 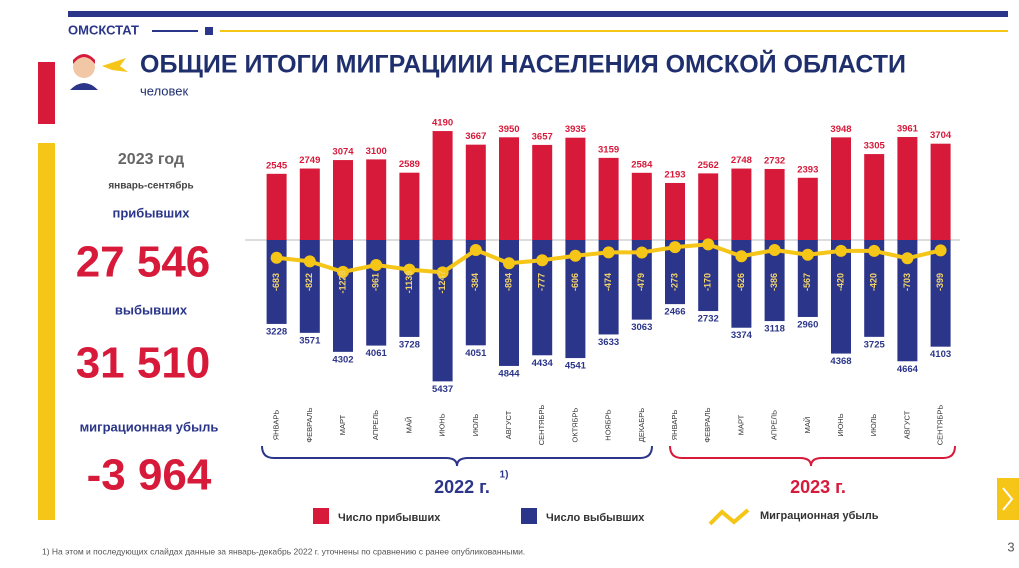 I want to click on value-label: -1228, so click(x=342, y=281).